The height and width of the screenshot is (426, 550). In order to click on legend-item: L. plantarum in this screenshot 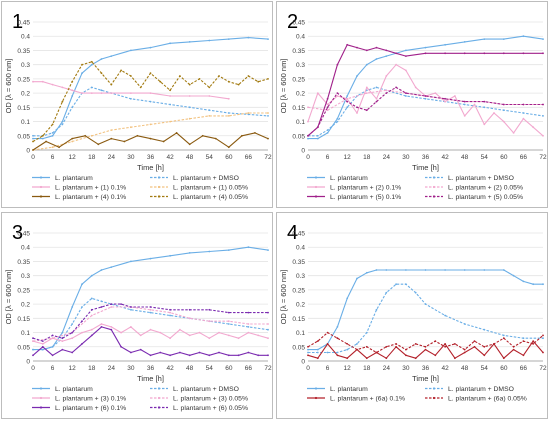, I will do `click(62, 178)`.